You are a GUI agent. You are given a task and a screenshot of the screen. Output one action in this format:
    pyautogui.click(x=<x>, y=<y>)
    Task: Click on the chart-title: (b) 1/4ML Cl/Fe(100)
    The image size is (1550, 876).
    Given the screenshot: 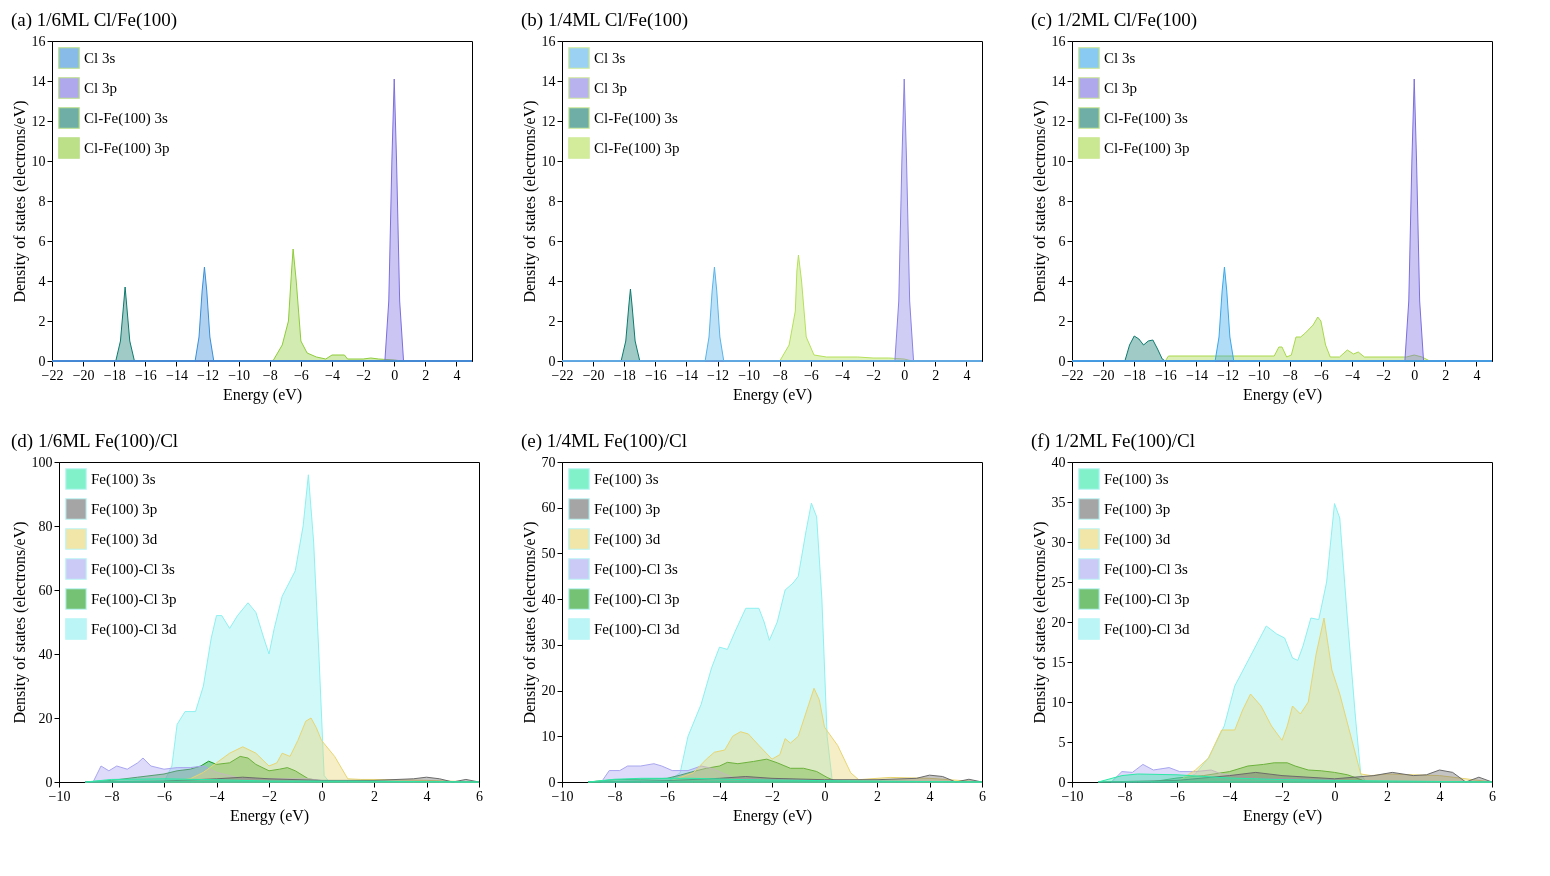 What is the action you would take?
    pyautogui.click(x=605, y=20)
    